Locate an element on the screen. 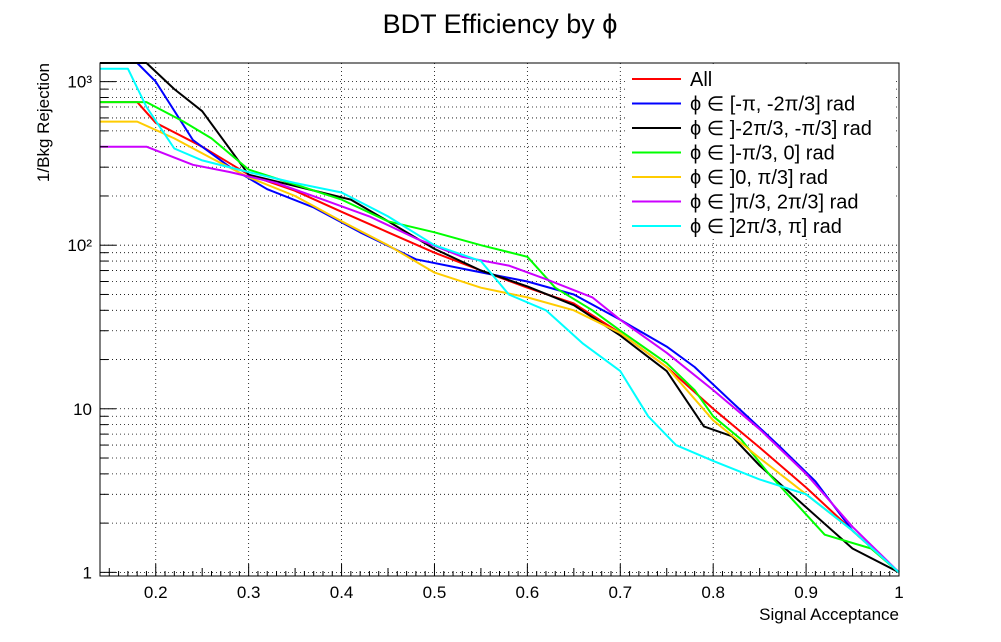 This screenshot has height=642, width=1001. chart-title: BDT Efficiency by ϕ is located at coordinates (500, 24).